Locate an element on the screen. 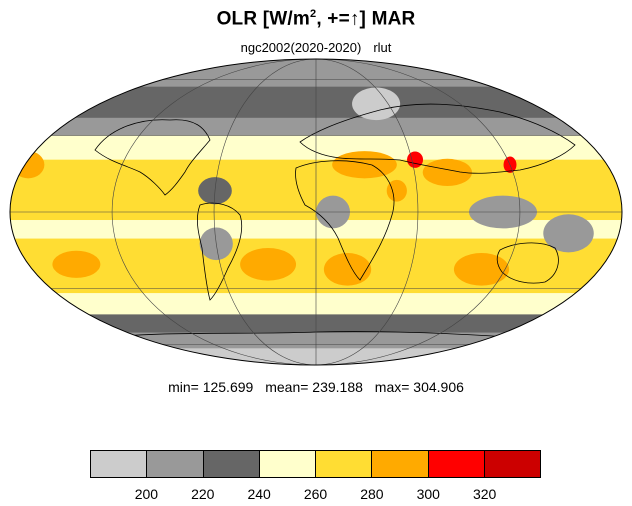  case-name: ngc2002(2020-2020) is located at coordinates (301, 47).